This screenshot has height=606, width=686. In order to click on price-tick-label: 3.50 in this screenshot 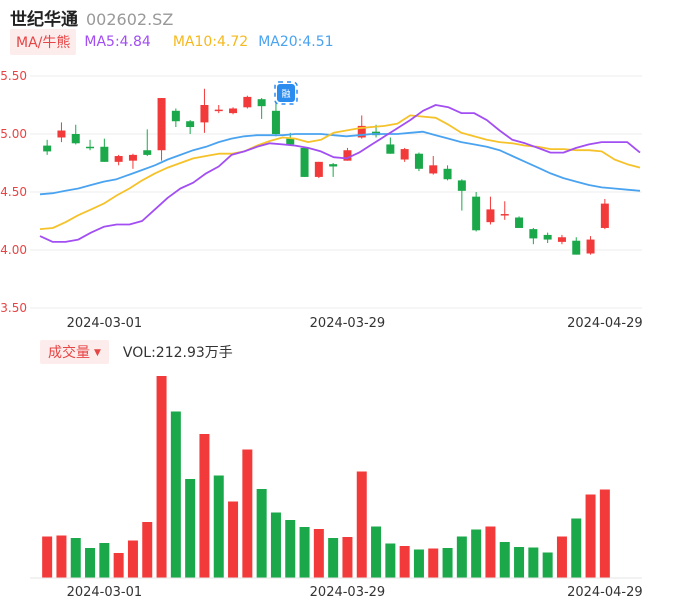, I will do `click(13, 308)`.